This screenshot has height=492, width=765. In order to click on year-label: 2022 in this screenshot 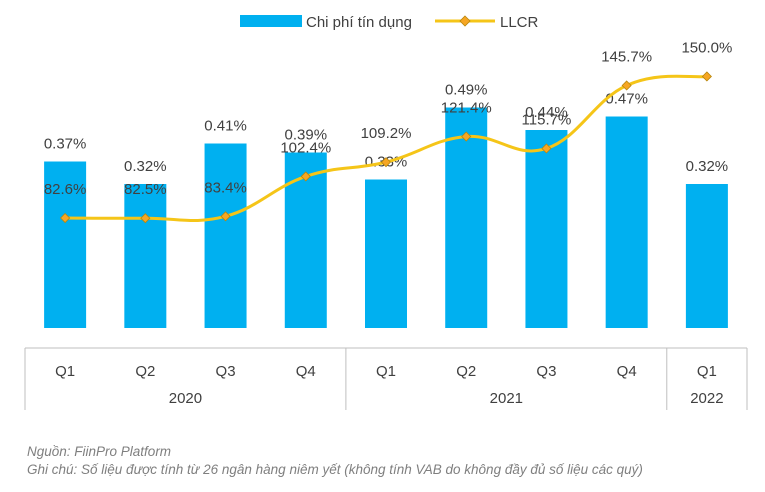, I will do `click(706, 398)`.